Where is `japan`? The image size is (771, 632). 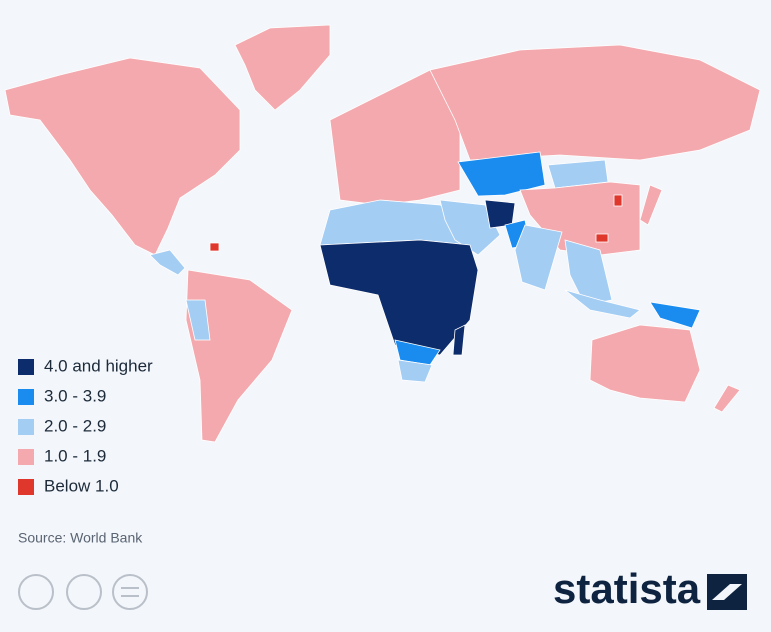
japan is located at coordinates (651, 205).